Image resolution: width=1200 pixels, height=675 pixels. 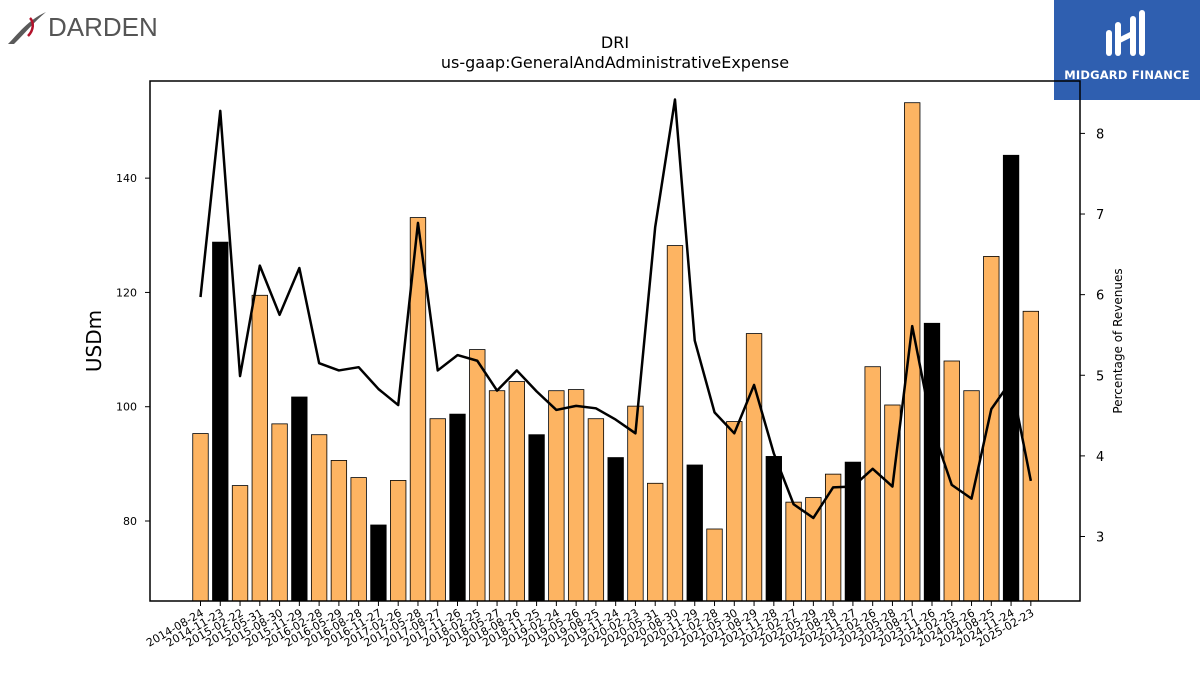 I want to click on y-axis-label: USDm, so click(x=94, y=341).